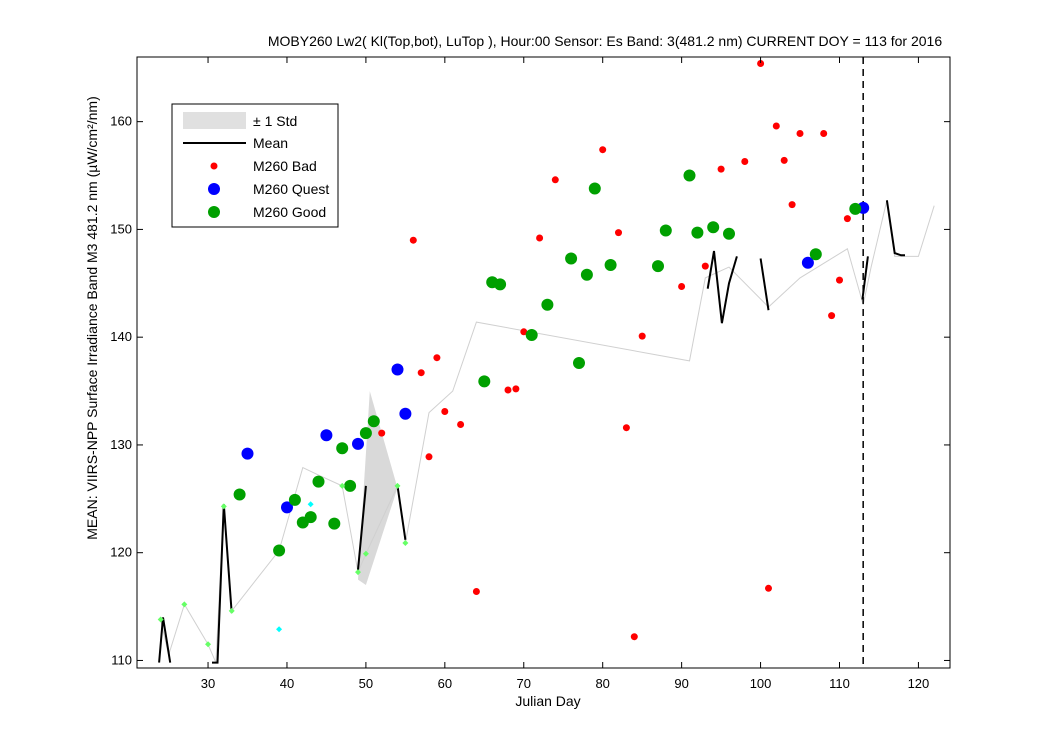  I want to click on x-tick-label: 90, so click(681, 683).